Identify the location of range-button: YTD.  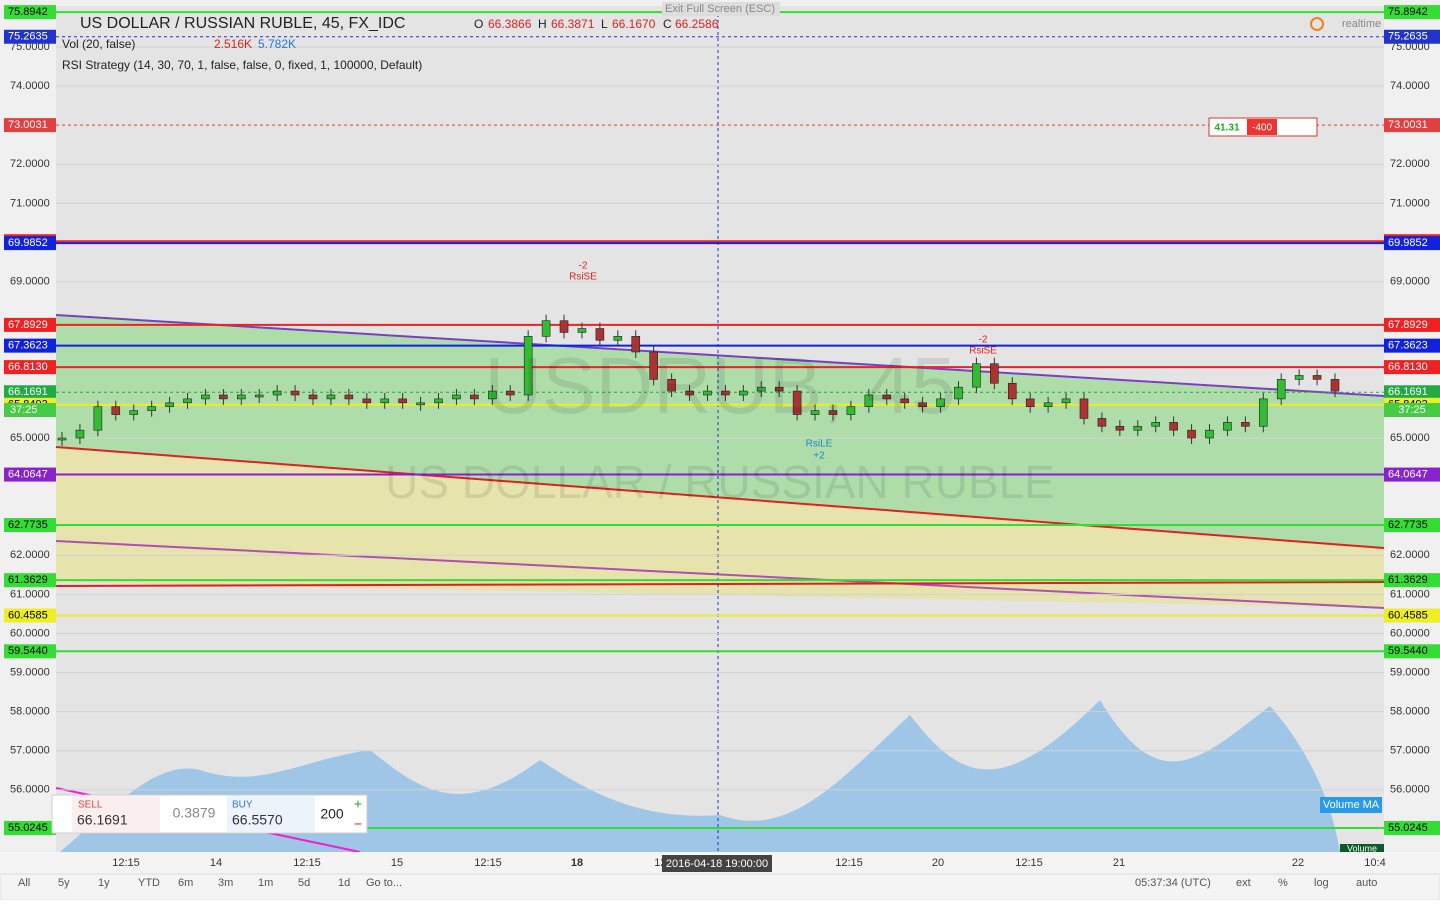
(149, 883).